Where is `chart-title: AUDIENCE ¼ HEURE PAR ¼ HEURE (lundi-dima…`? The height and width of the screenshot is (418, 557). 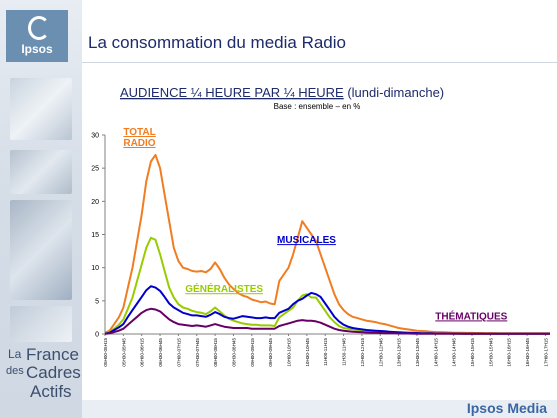 chart-title: AUDIENCE ¼ HEURE PAR ¼ HEURE (lundi-dima… is located at coordinates (282, 92).